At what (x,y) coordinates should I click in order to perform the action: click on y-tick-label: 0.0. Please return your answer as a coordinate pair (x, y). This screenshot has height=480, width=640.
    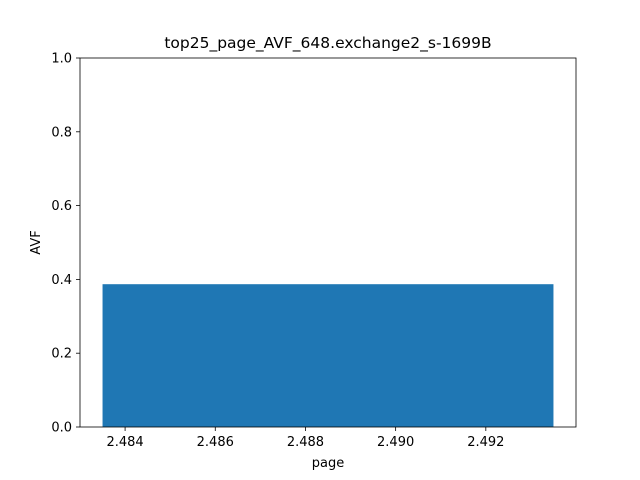
    Looking at the image, I should click on (61, 428).